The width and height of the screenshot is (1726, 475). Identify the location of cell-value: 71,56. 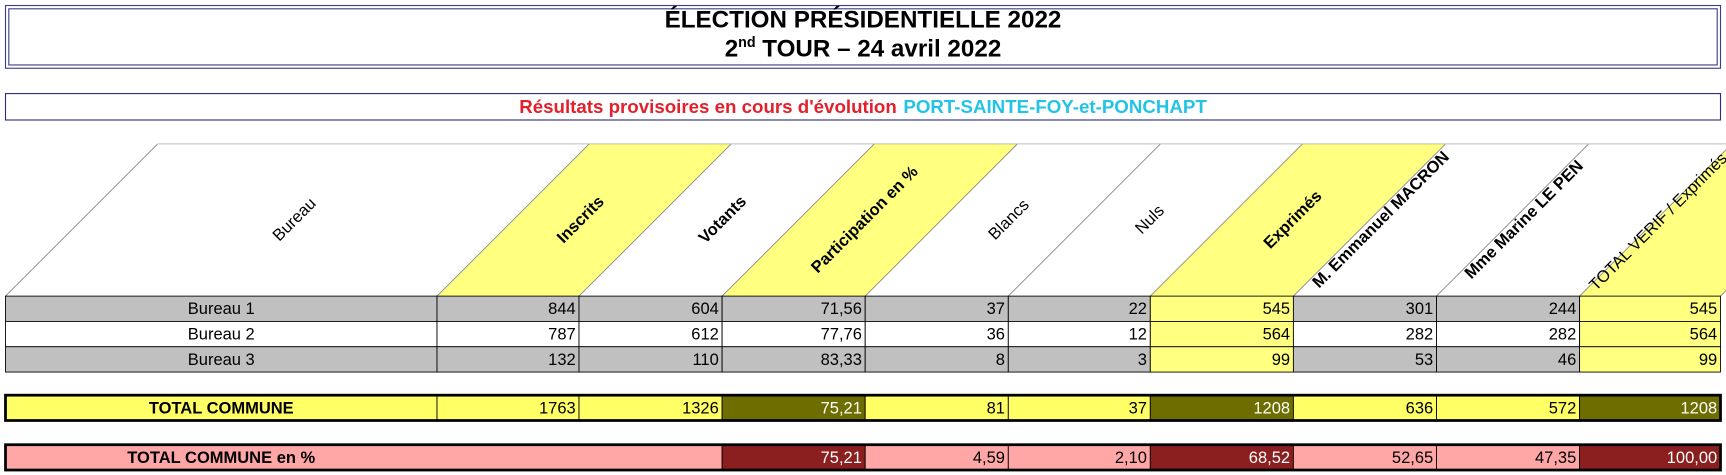
(841, 309).